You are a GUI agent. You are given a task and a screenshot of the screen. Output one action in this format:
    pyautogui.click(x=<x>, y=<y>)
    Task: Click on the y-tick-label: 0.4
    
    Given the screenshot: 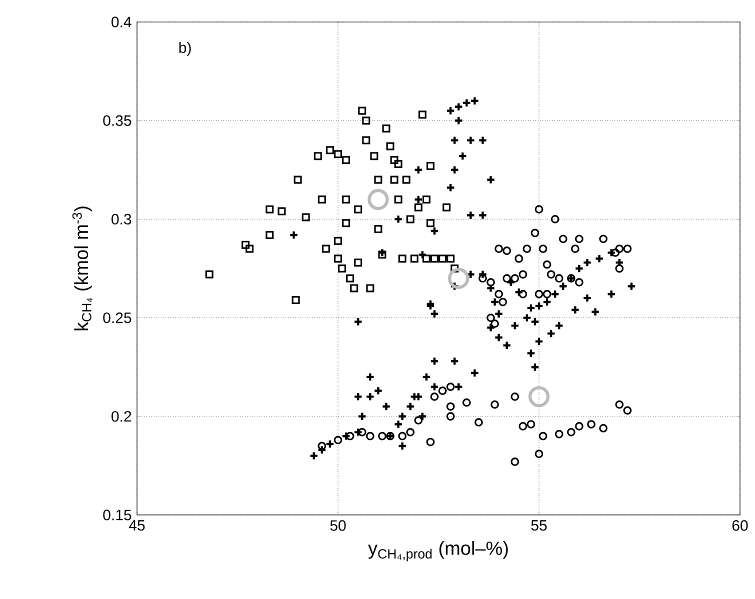 What is the action you would take?
    pyautogui.click(x=122, y=22)
    